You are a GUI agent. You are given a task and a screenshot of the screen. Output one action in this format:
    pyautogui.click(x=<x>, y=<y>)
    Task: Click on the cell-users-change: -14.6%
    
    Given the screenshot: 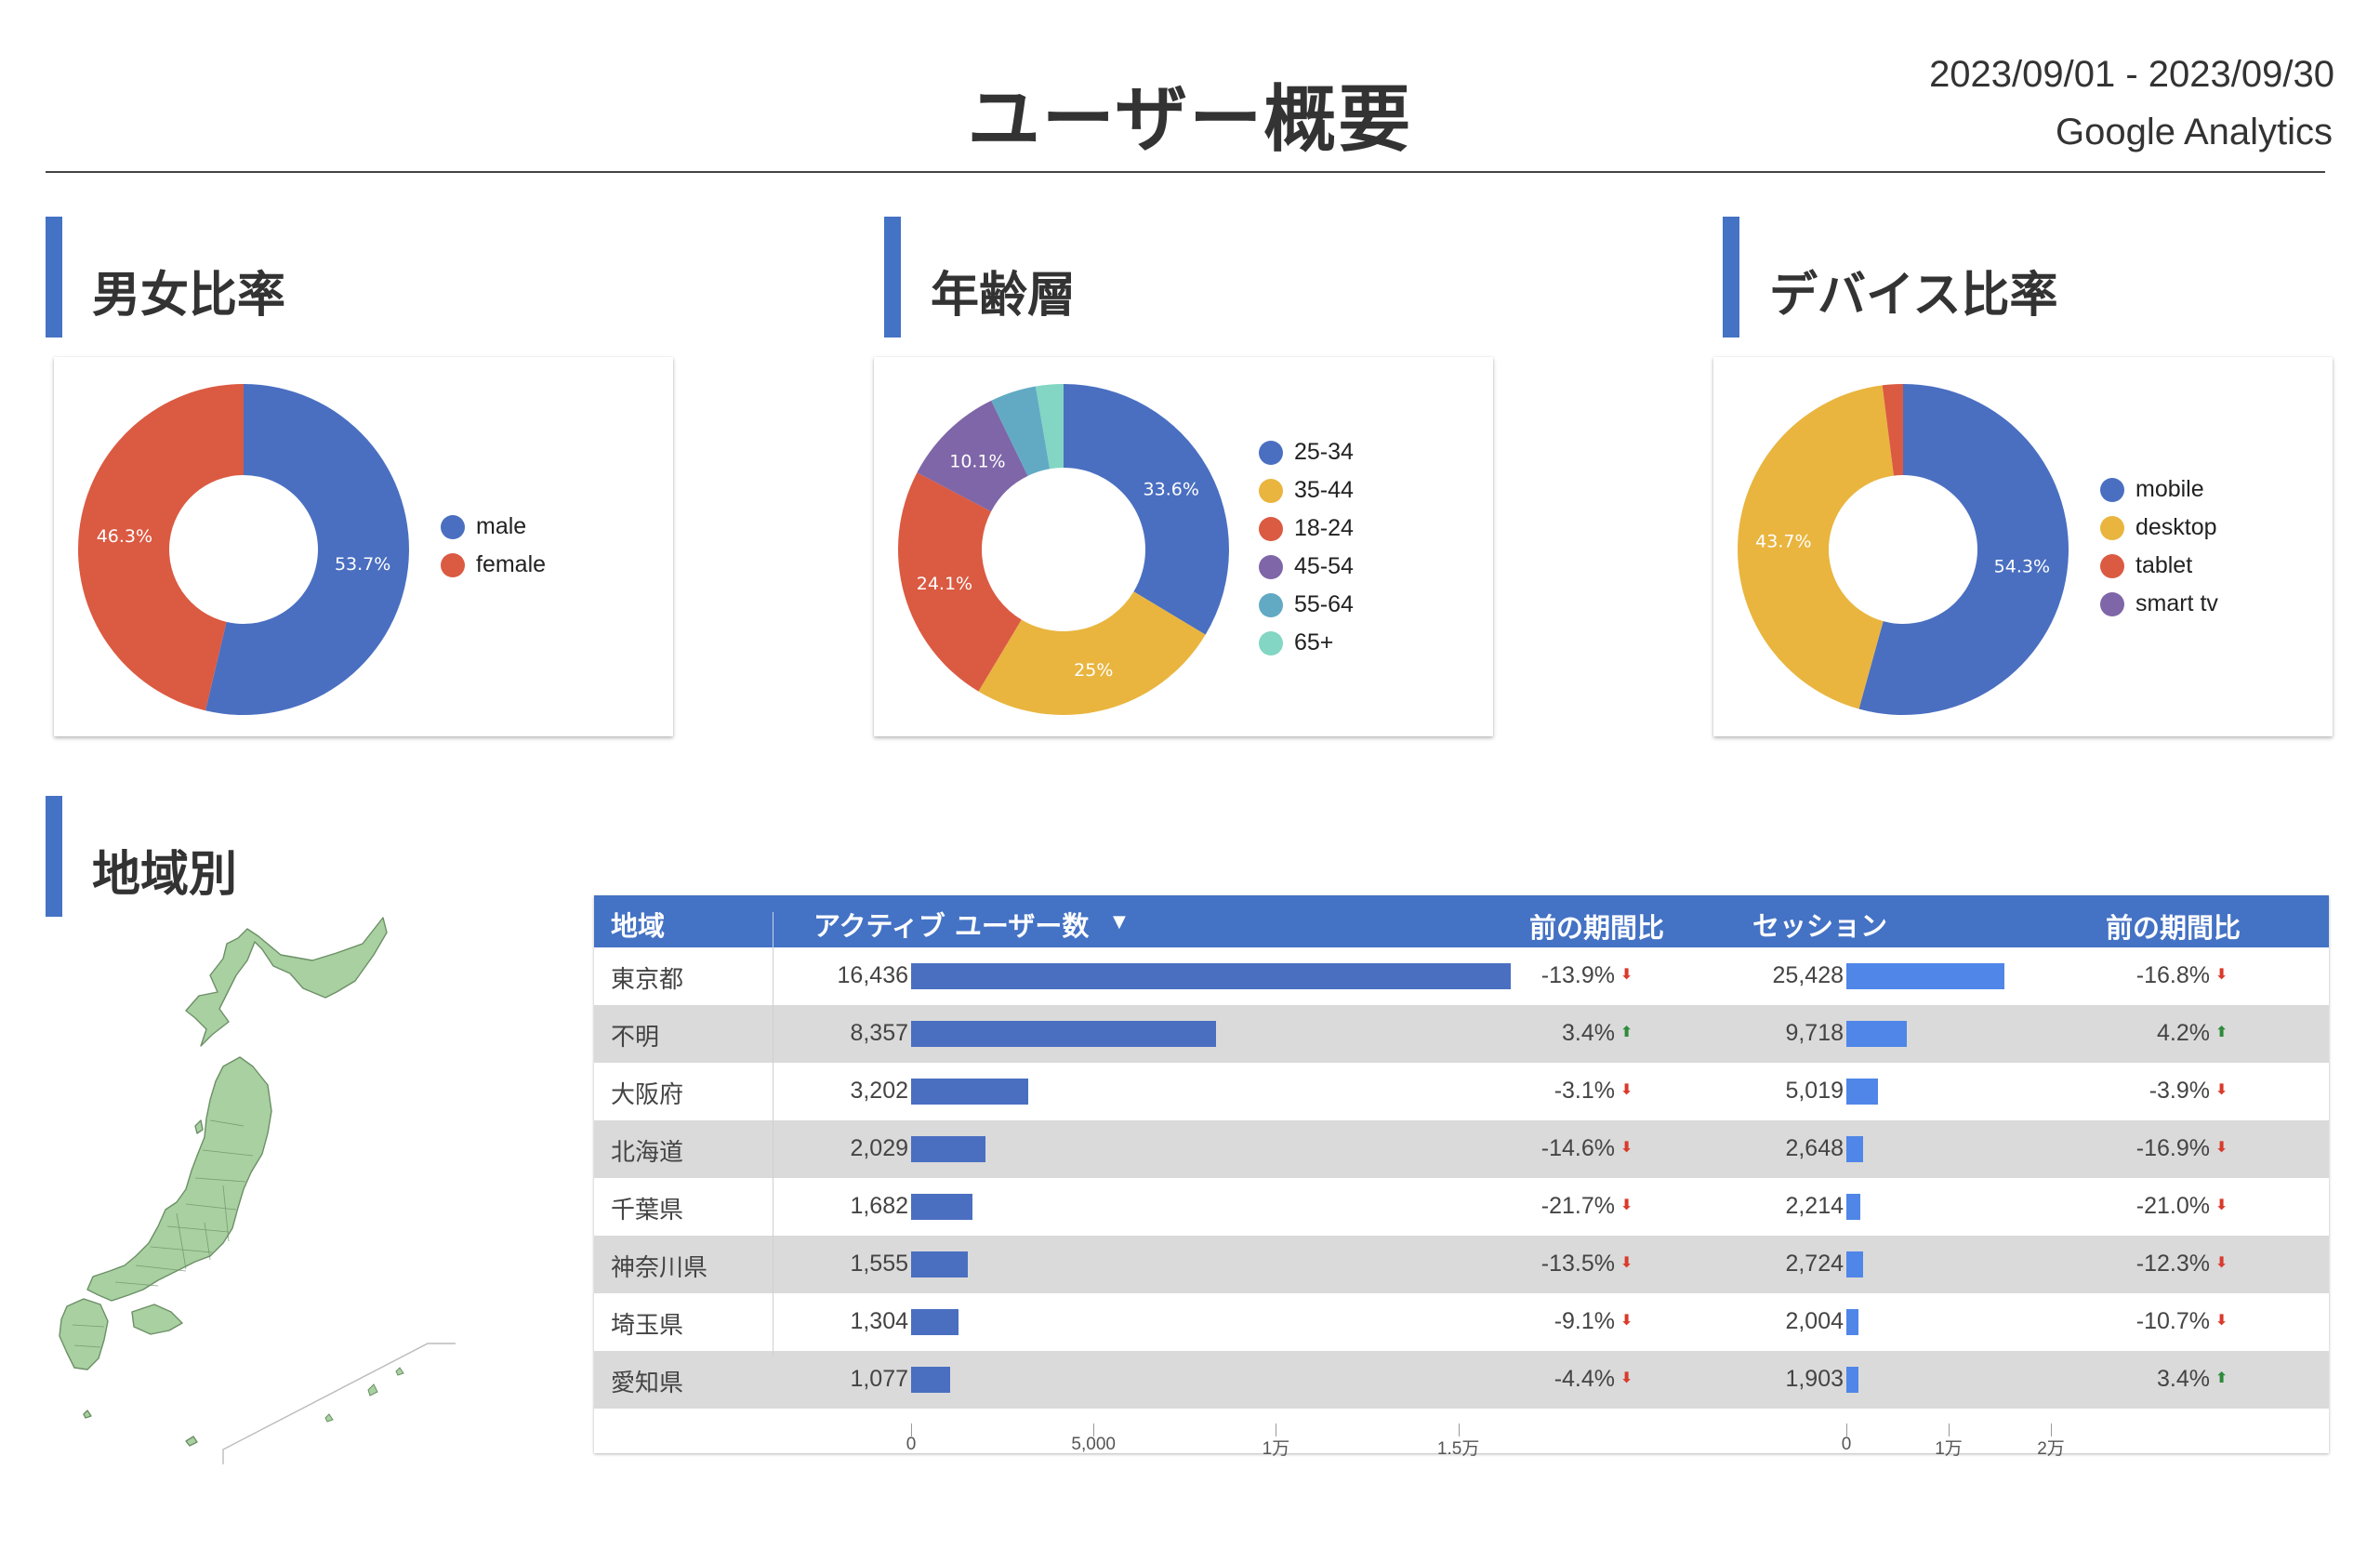 What is the action you would take?
    pyautogui.click(x=1577, y=1148)
    